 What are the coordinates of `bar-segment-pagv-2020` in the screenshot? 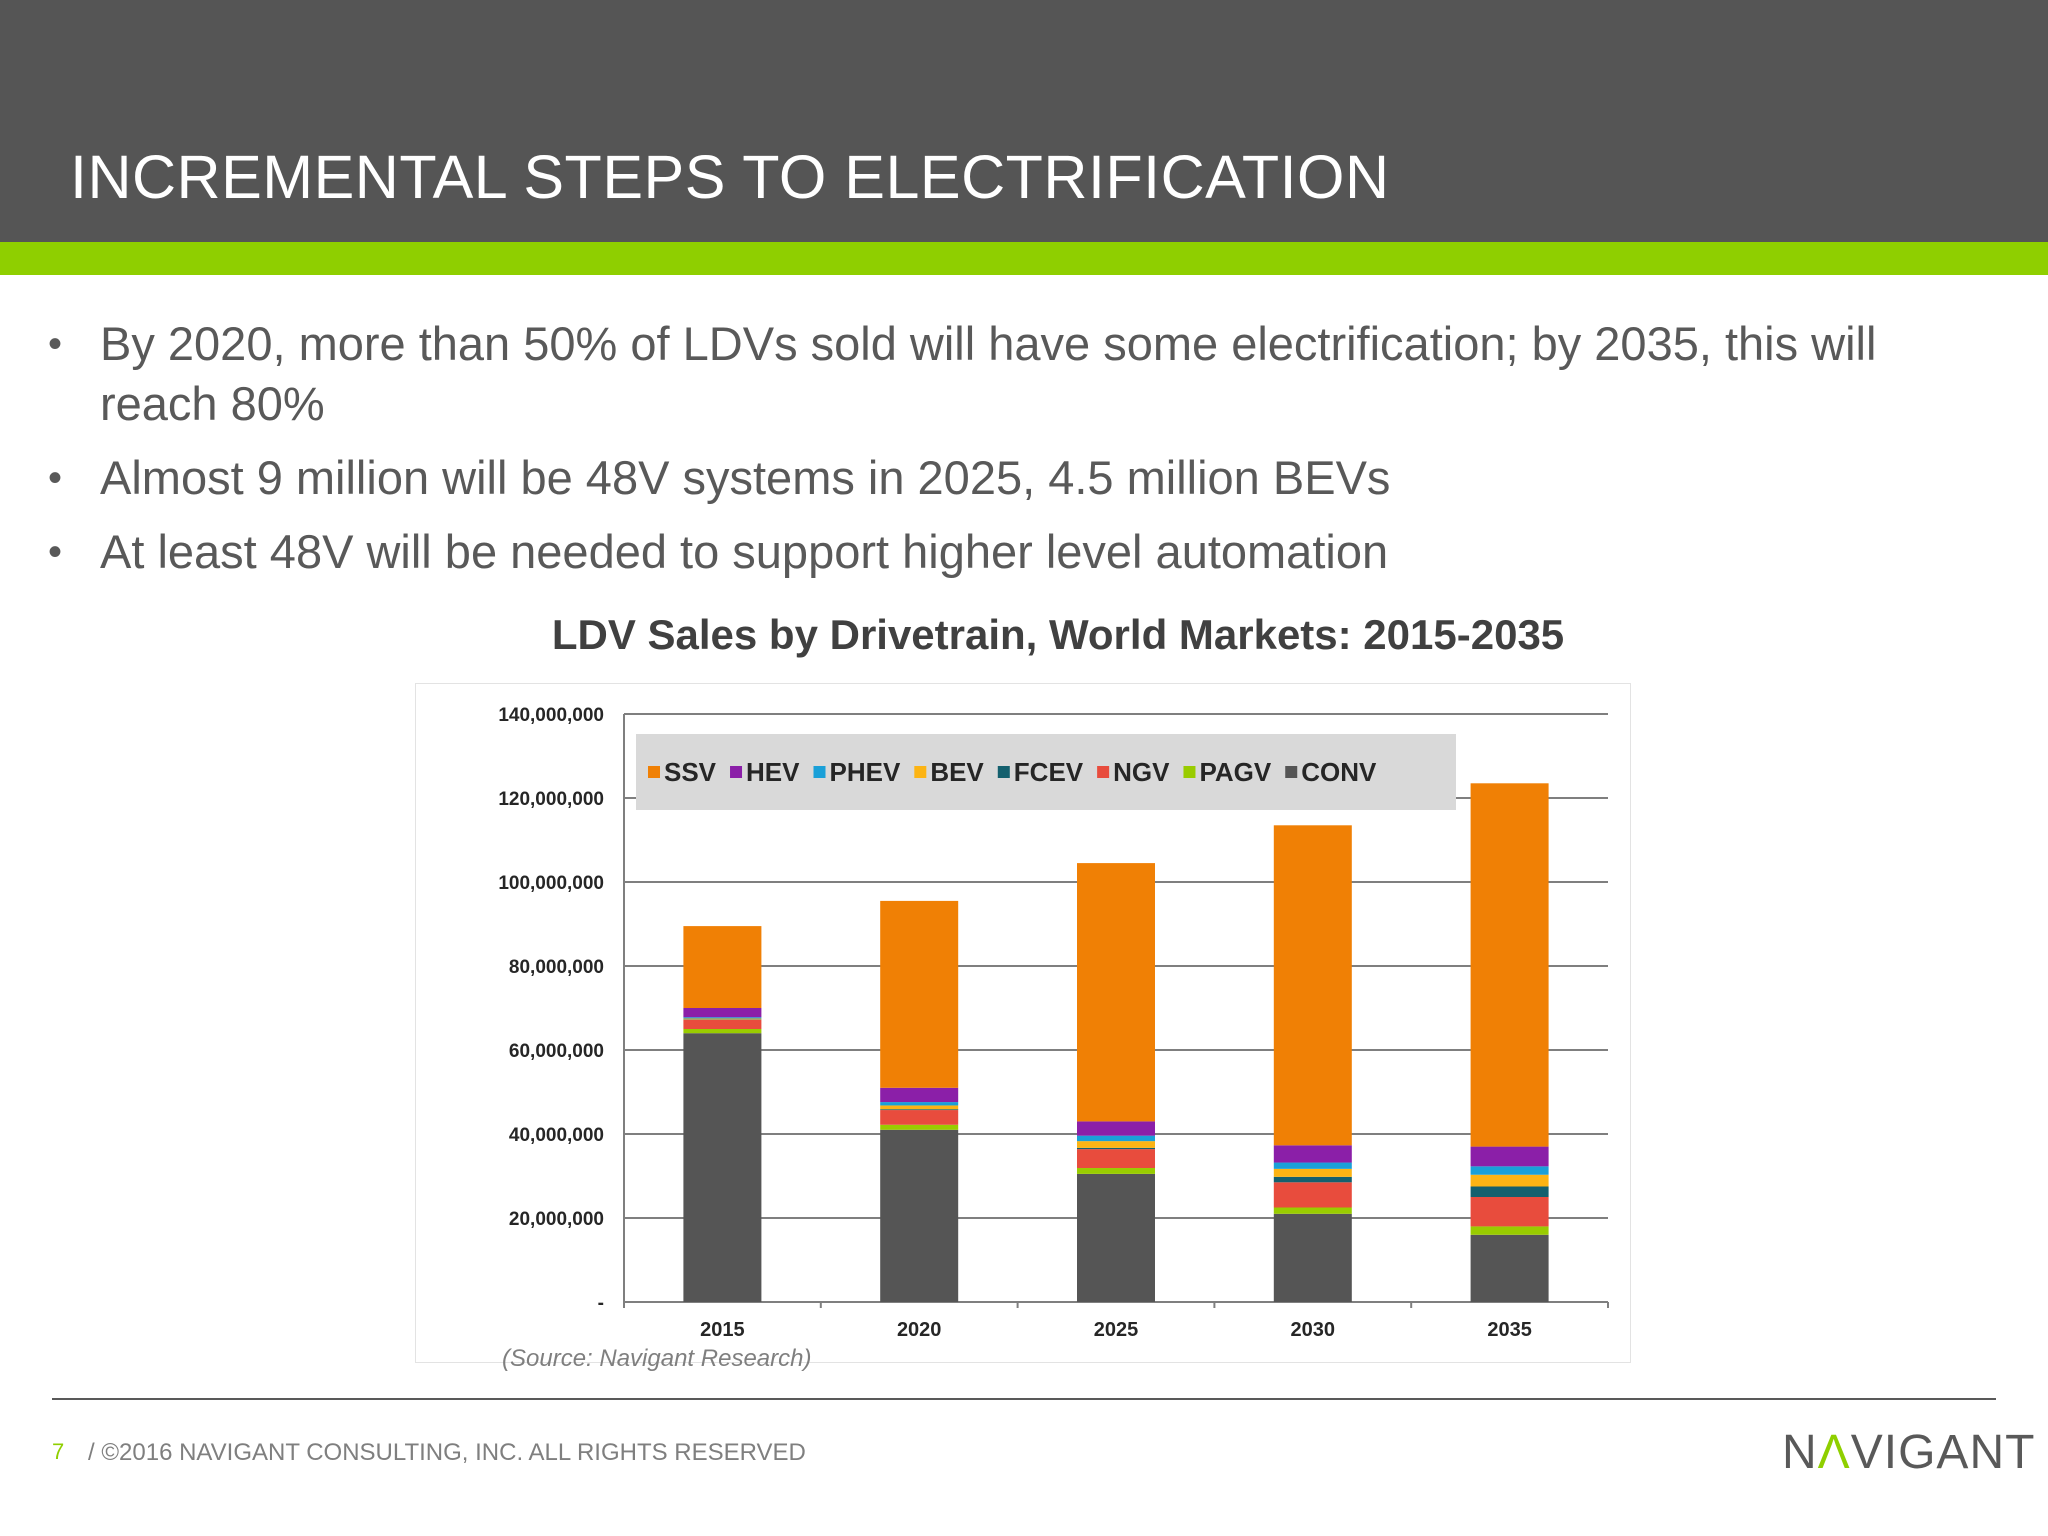 It's located at (919, 1127).